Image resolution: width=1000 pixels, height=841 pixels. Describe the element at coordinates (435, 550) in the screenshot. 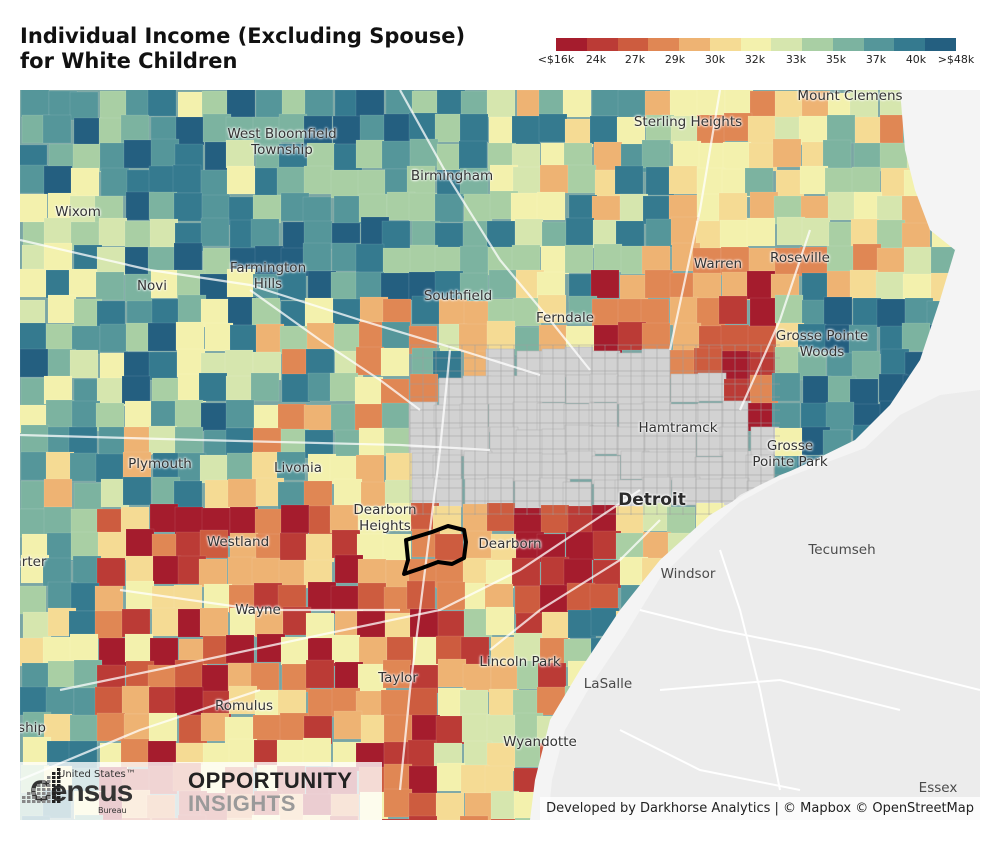

I see `selected-tract-outline` at that location.